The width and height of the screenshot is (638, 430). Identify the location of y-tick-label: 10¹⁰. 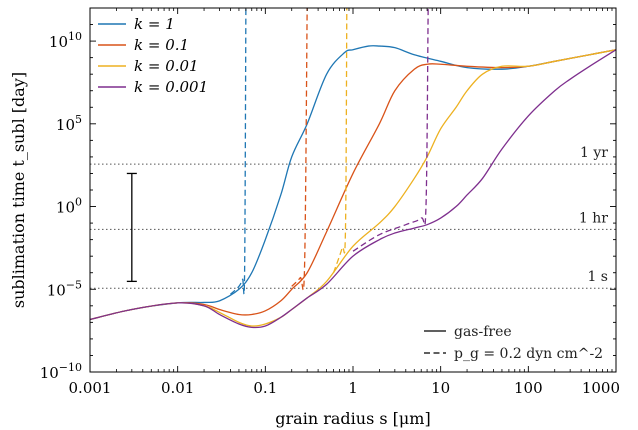
(65, 40).